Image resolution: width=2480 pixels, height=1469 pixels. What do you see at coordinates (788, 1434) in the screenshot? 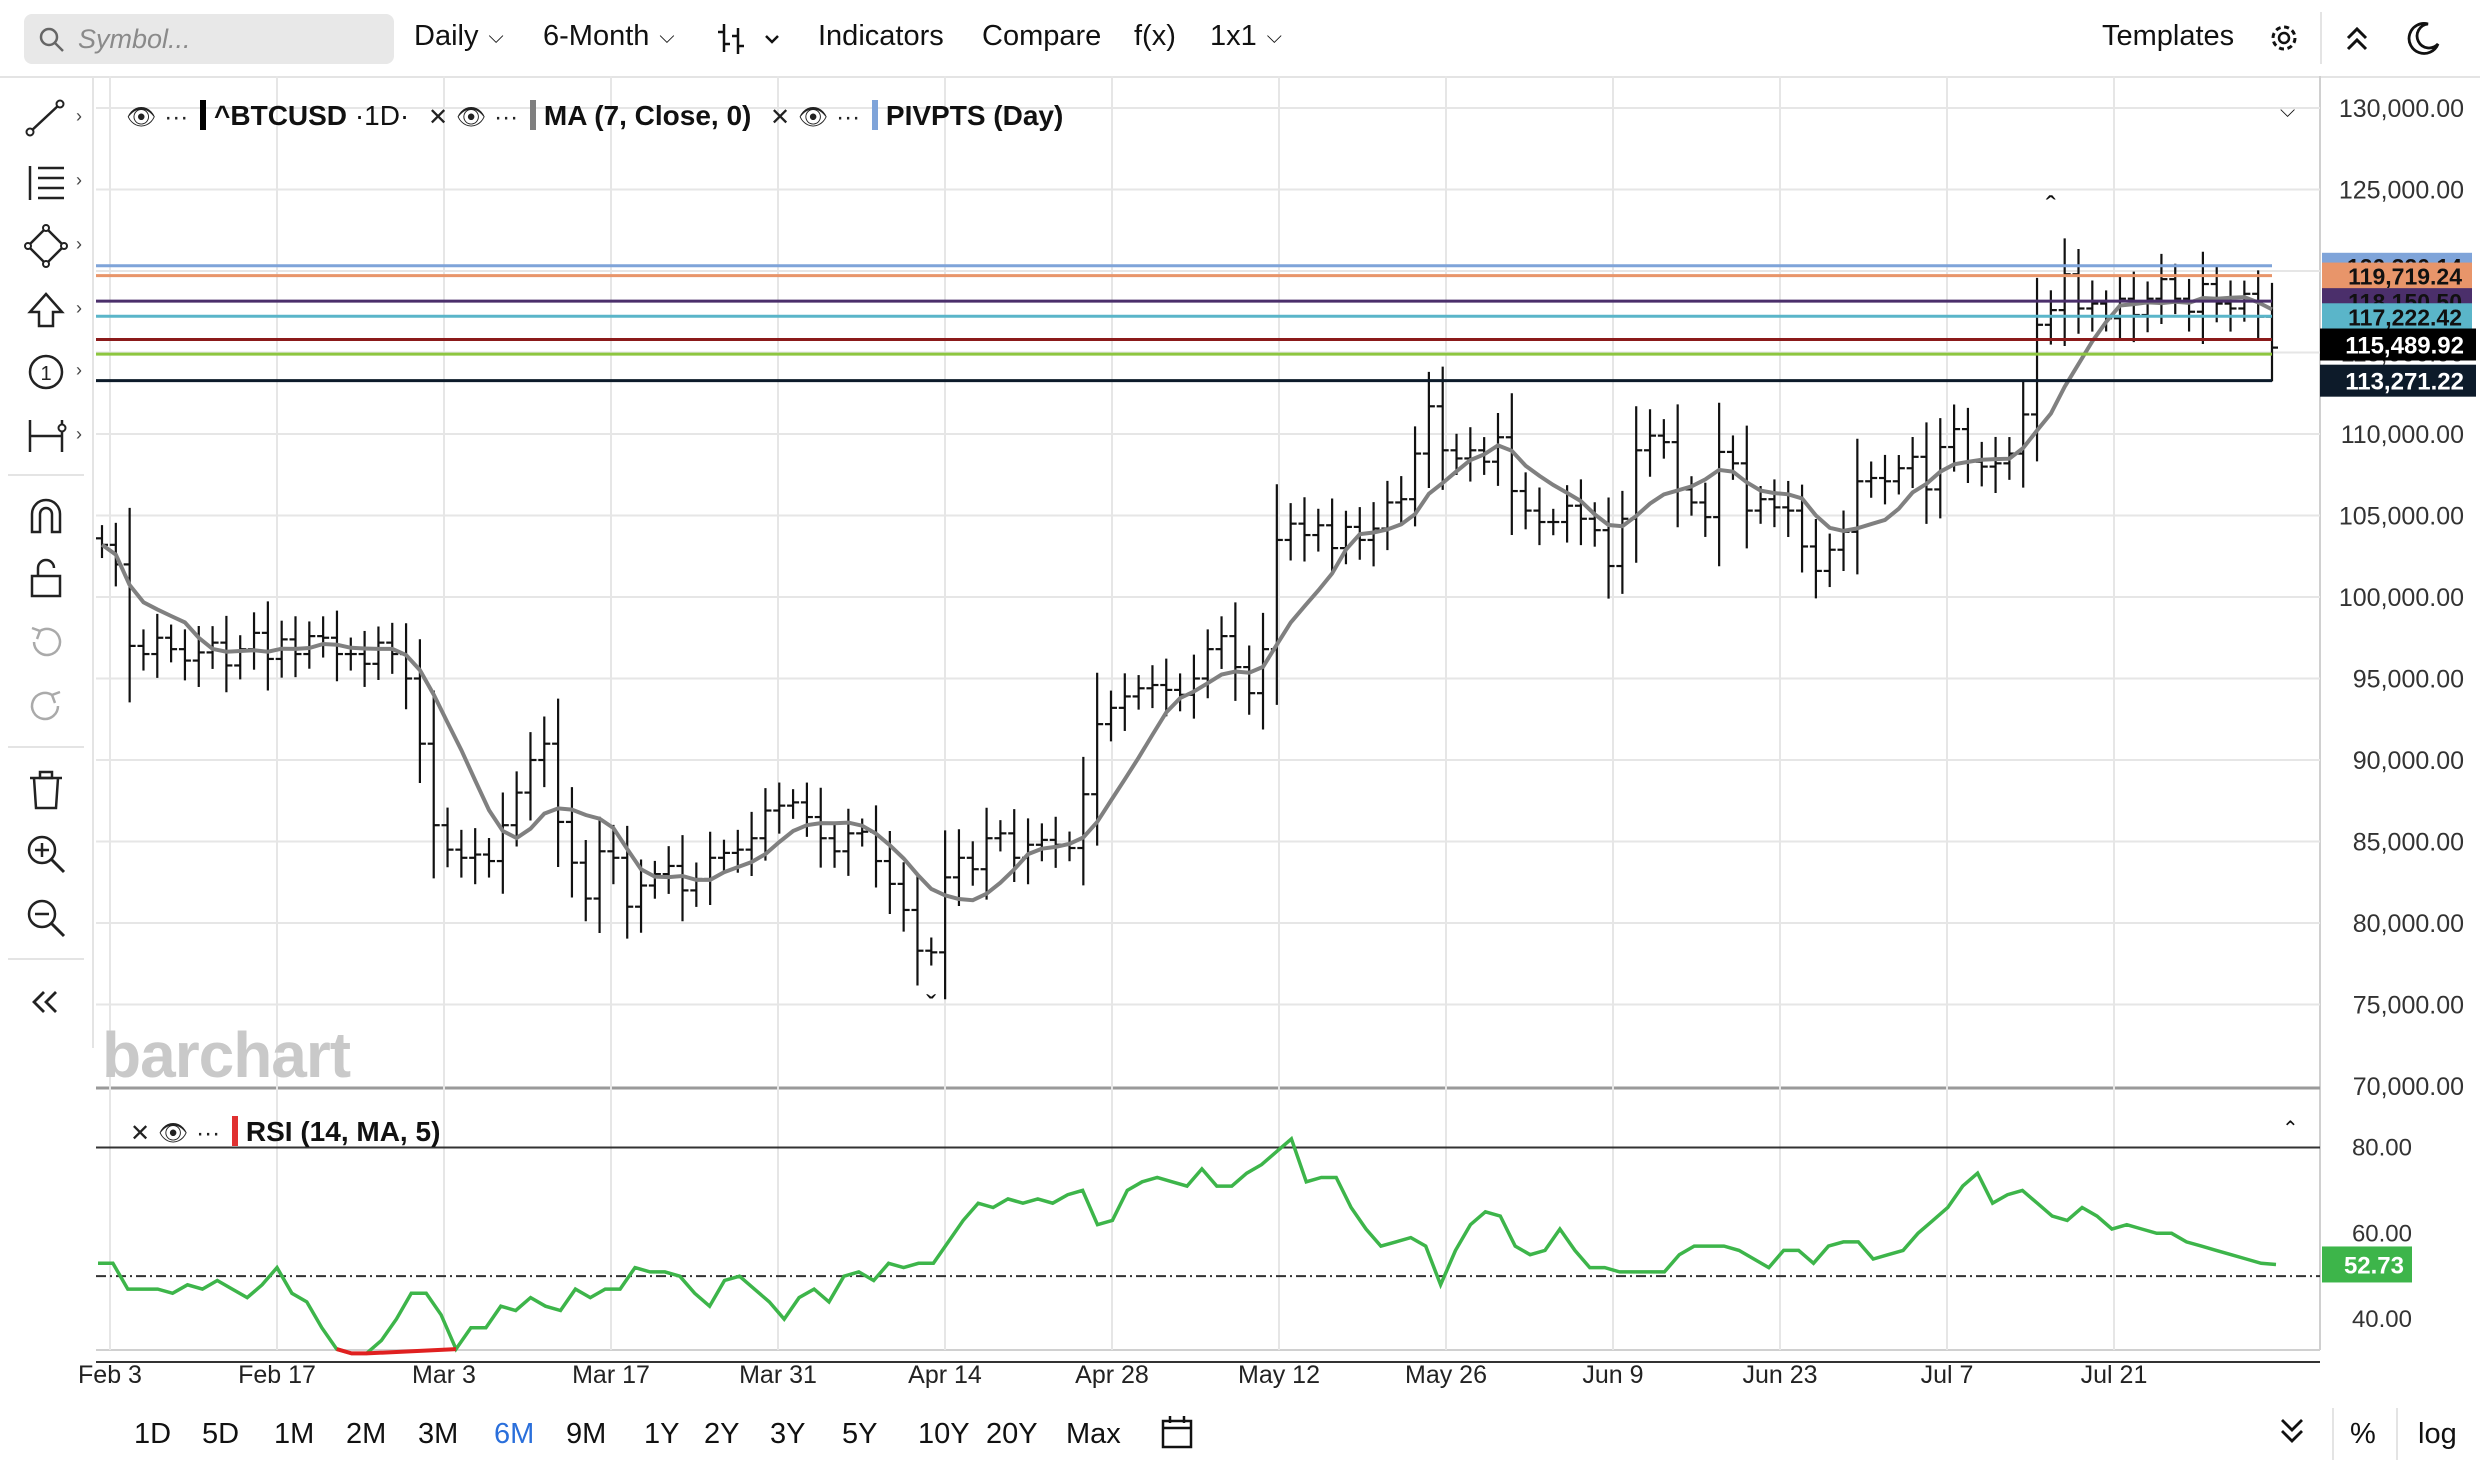
I see `range-button-3y: 3Y` at bounding box center [788, 1434].